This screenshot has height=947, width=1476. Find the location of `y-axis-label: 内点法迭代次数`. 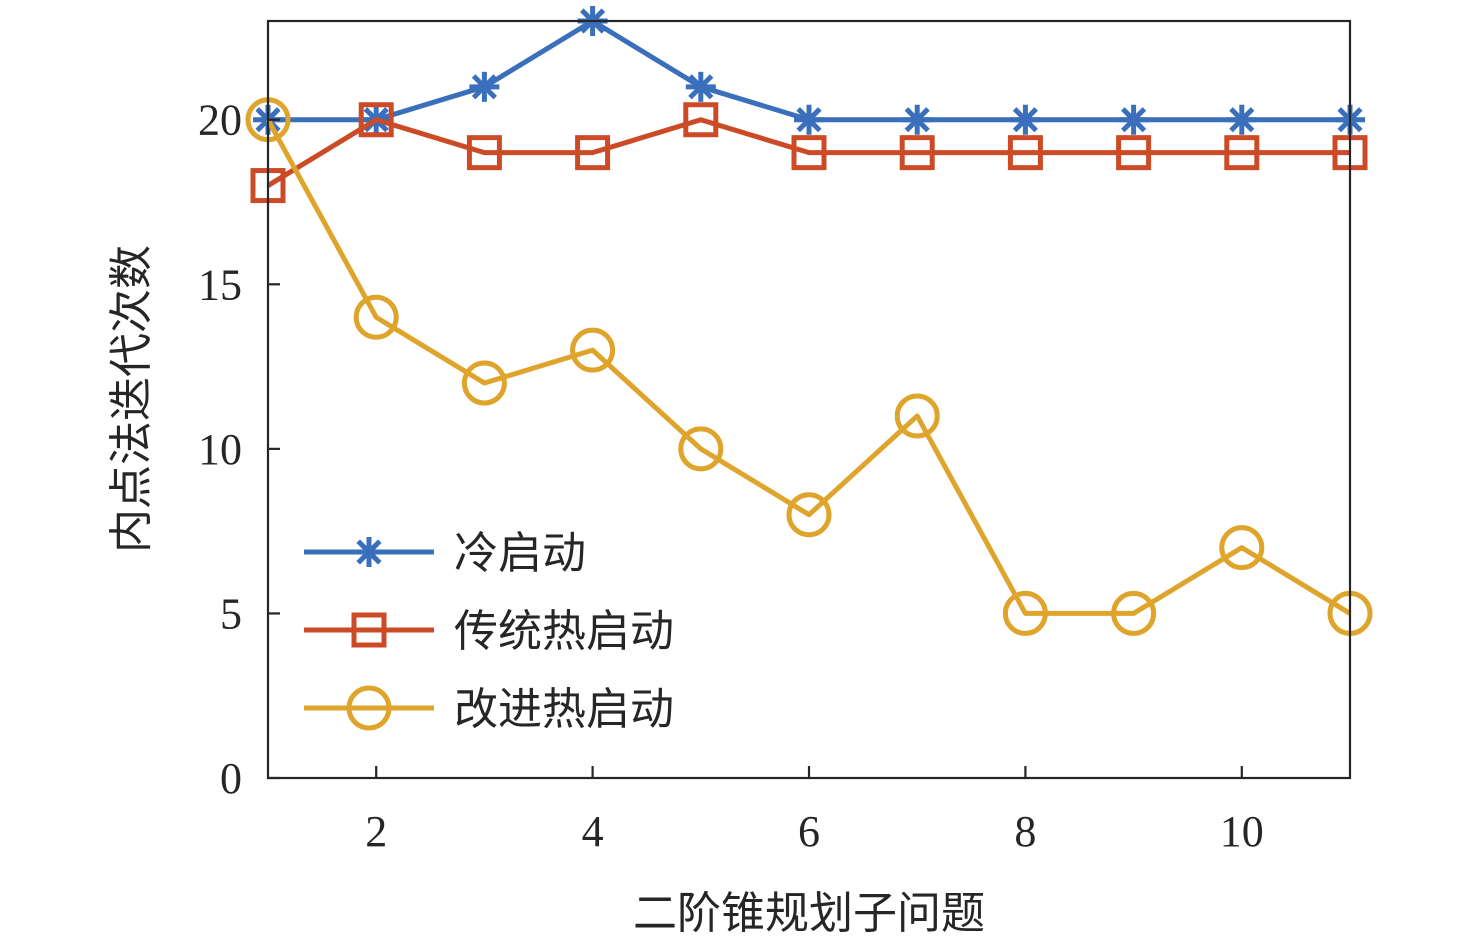

y-axis-label: 内点法迭代次数 is located at coordinates (131, 399).